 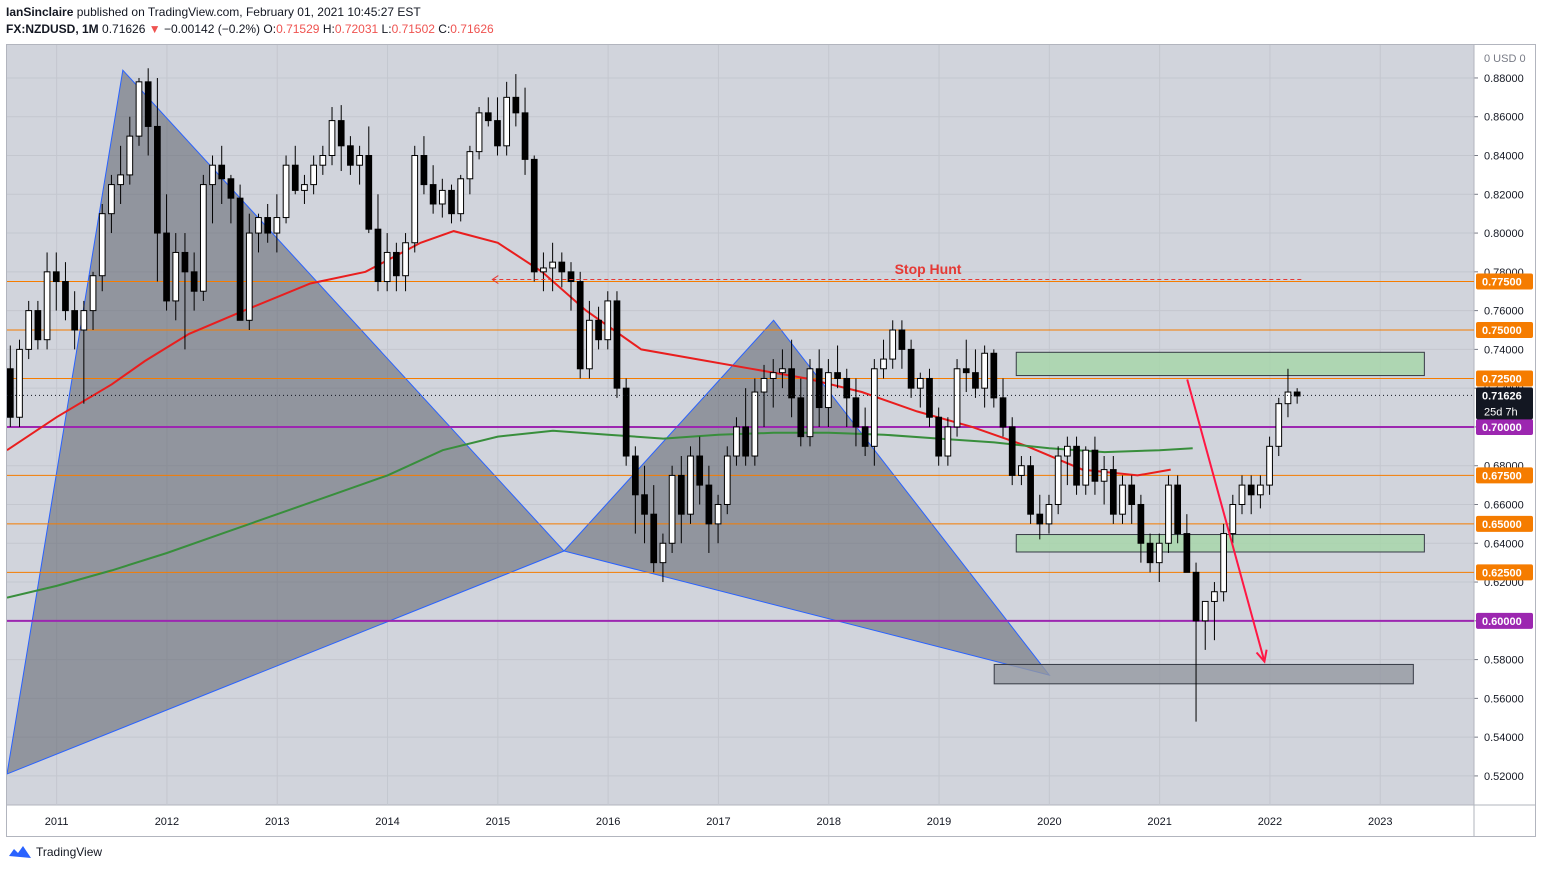 I want to click on tradingview-logo-icon, so click(x=20, y=852).